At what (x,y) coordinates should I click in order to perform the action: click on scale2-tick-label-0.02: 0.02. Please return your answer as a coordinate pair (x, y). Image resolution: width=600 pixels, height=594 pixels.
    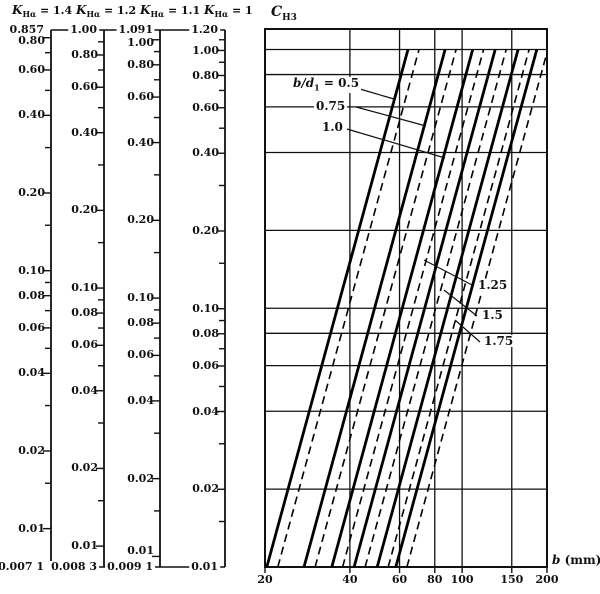
    Looking at the image, I should click on (84, 468).